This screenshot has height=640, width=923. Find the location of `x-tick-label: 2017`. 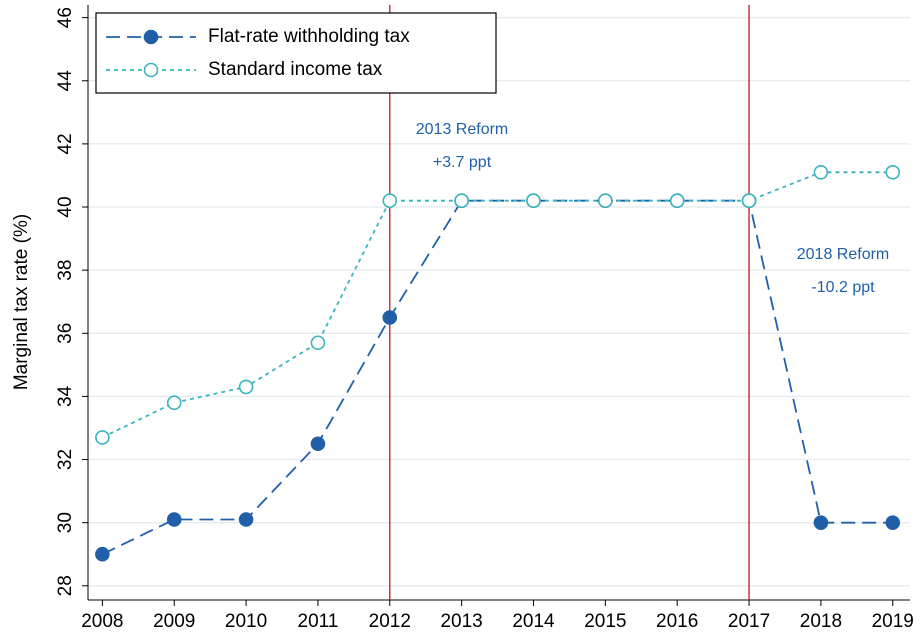

x-tick-label: 2017 is located at coordinates (749, 621).